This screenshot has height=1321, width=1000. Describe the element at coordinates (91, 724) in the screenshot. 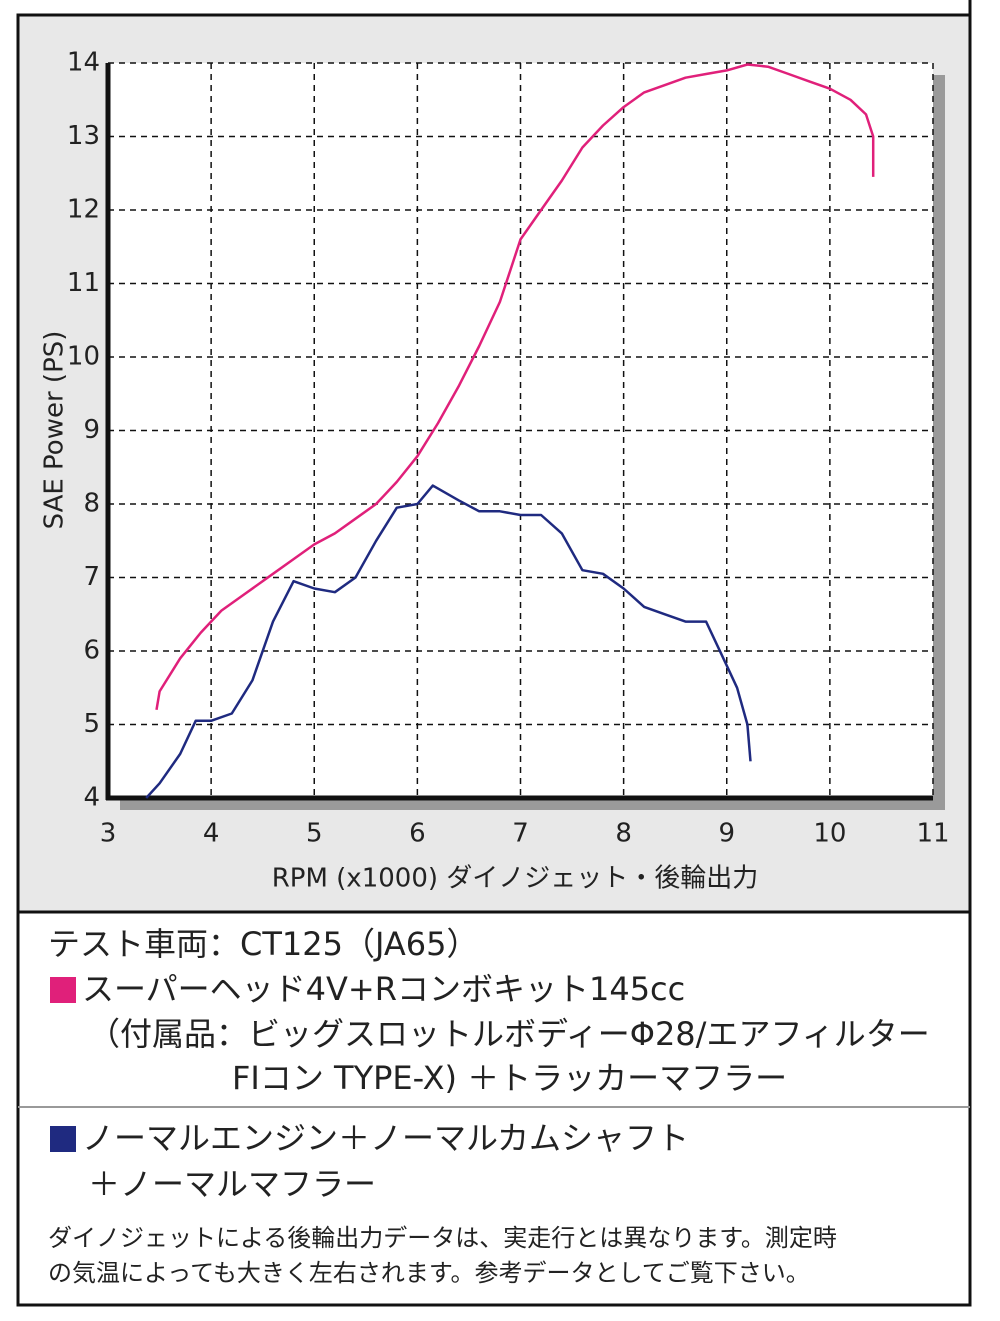

I see `y-tick-label: 5` at that location.